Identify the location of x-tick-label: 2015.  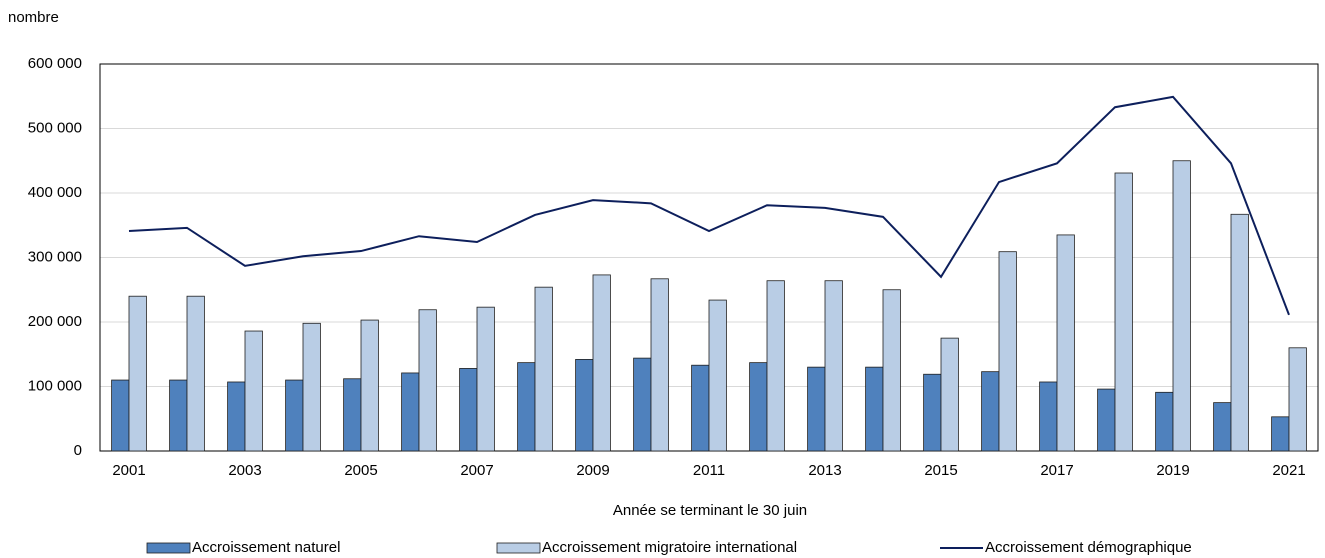
(940, 470).